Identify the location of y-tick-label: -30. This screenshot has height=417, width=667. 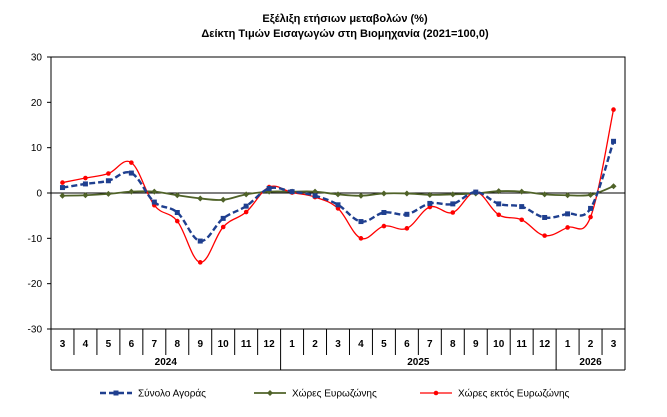
(35, 330).